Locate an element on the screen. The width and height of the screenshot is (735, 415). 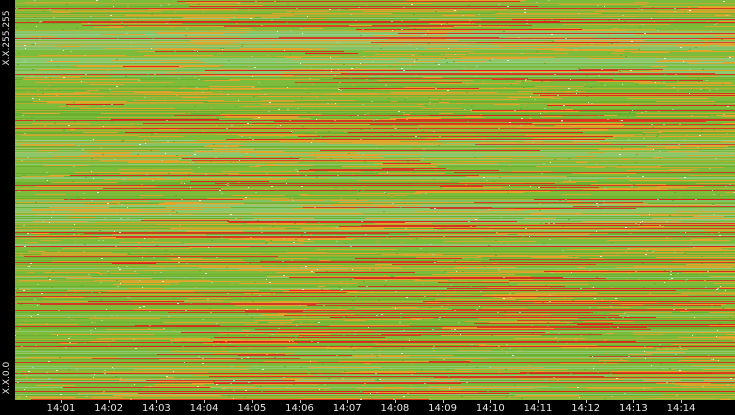
x-tick-label: 14:11 is located at coordinates (538, 408).